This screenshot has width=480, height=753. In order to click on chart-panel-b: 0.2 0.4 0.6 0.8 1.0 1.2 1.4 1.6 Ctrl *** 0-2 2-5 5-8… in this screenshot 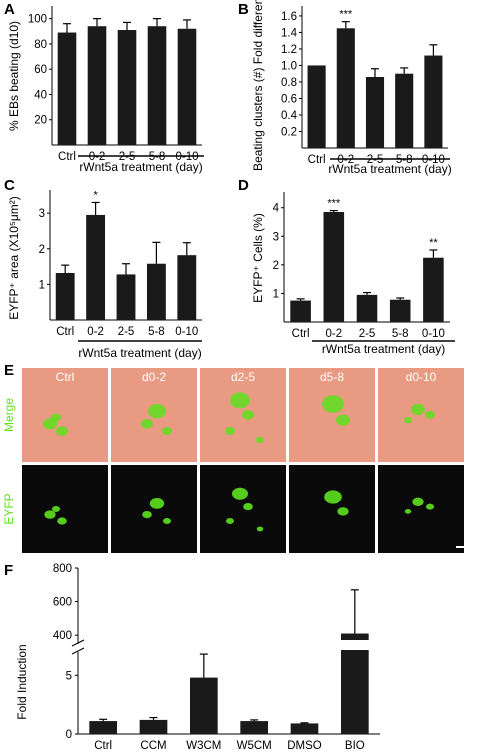, I will do `click(351, 88)`.